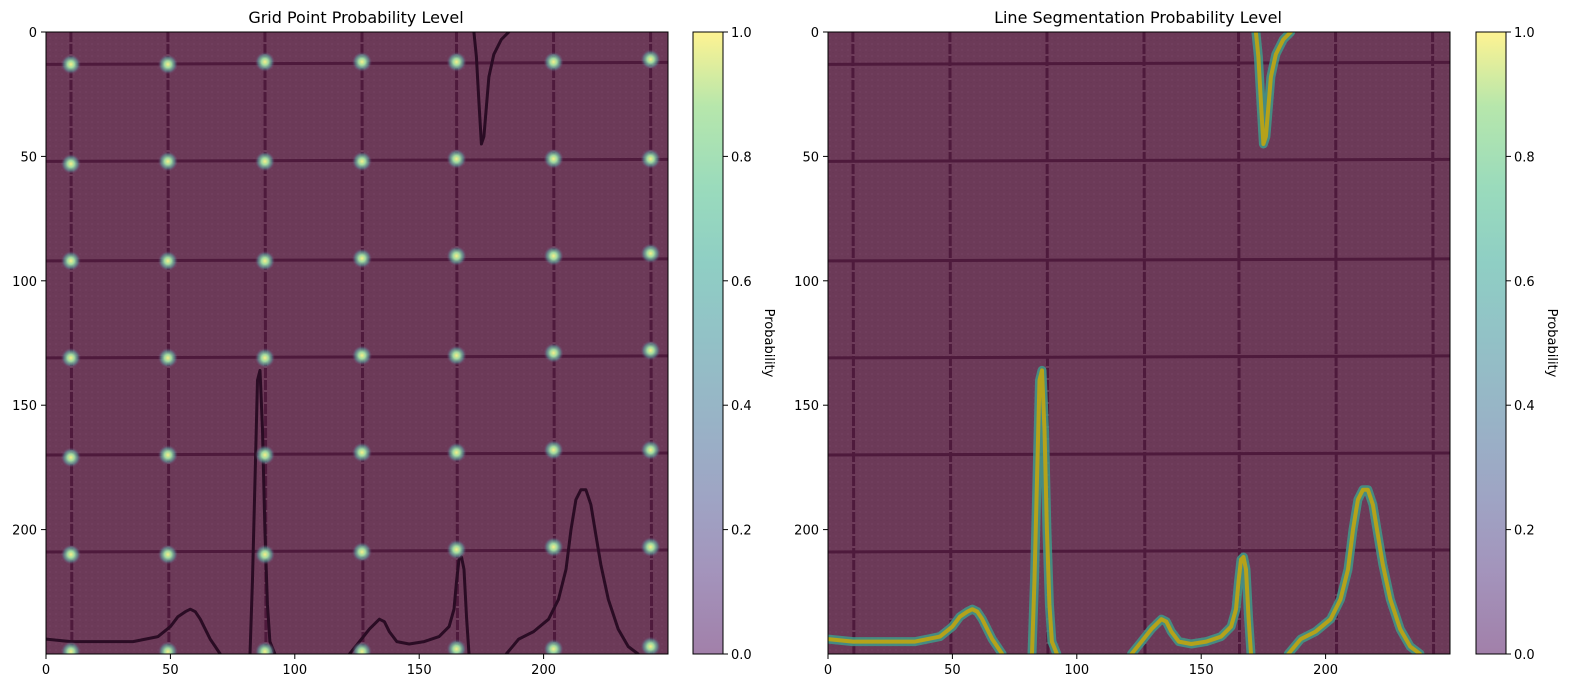  I want to click on y-tick-label: 50, so click(28, 157).